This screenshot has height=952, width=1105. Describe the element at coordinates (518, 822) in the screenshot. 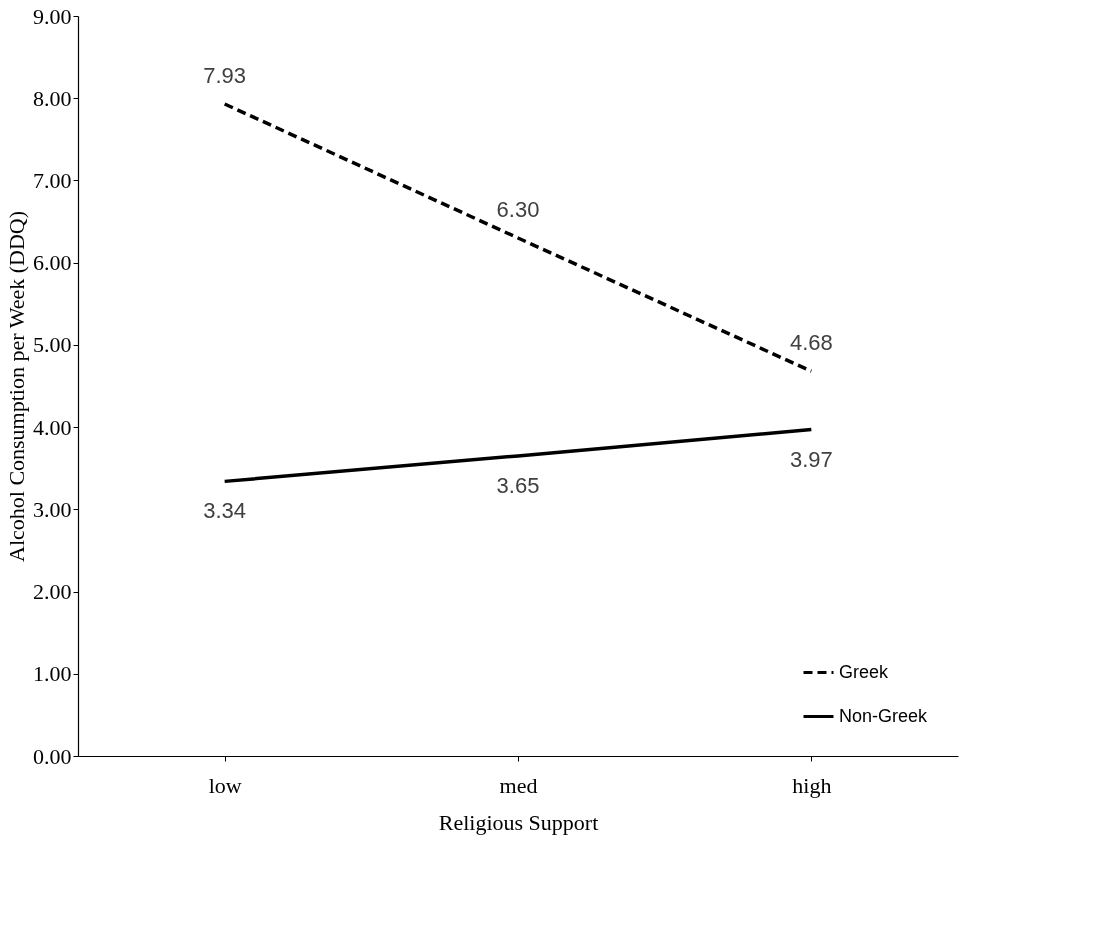

I see `x-axis-title: Religious Support` at that location.